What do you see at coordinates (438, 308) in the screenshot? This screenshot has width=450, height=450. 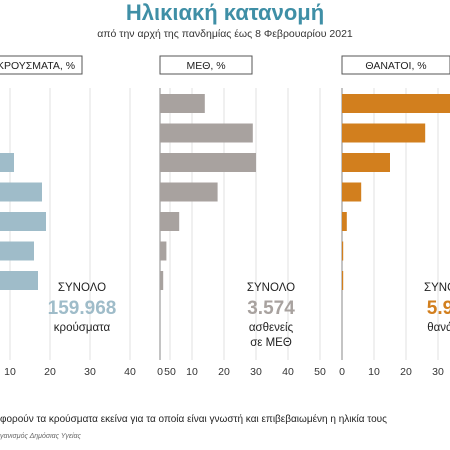 I see `total-value: 5.9` at bounding box center [438, 308].